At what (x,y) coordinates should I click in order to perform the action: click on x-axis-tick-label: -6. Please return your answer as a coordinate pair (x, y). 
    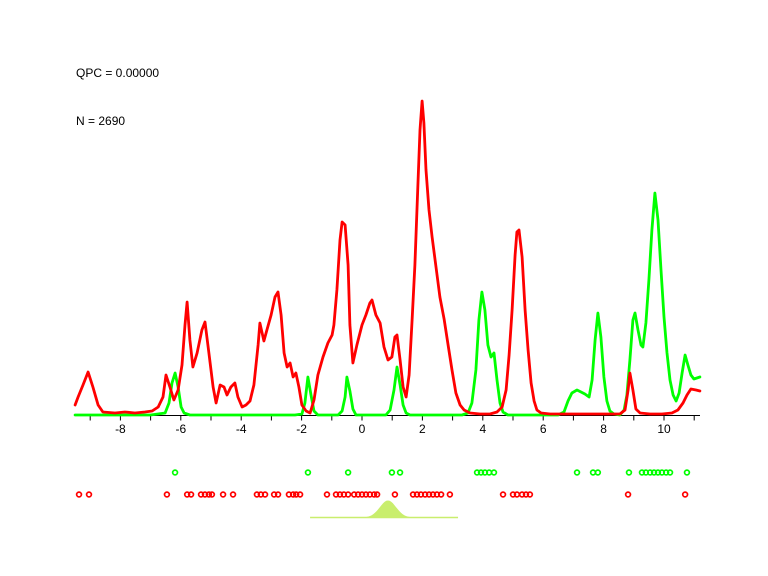
    Looking at the image, I should click on (180, 429).